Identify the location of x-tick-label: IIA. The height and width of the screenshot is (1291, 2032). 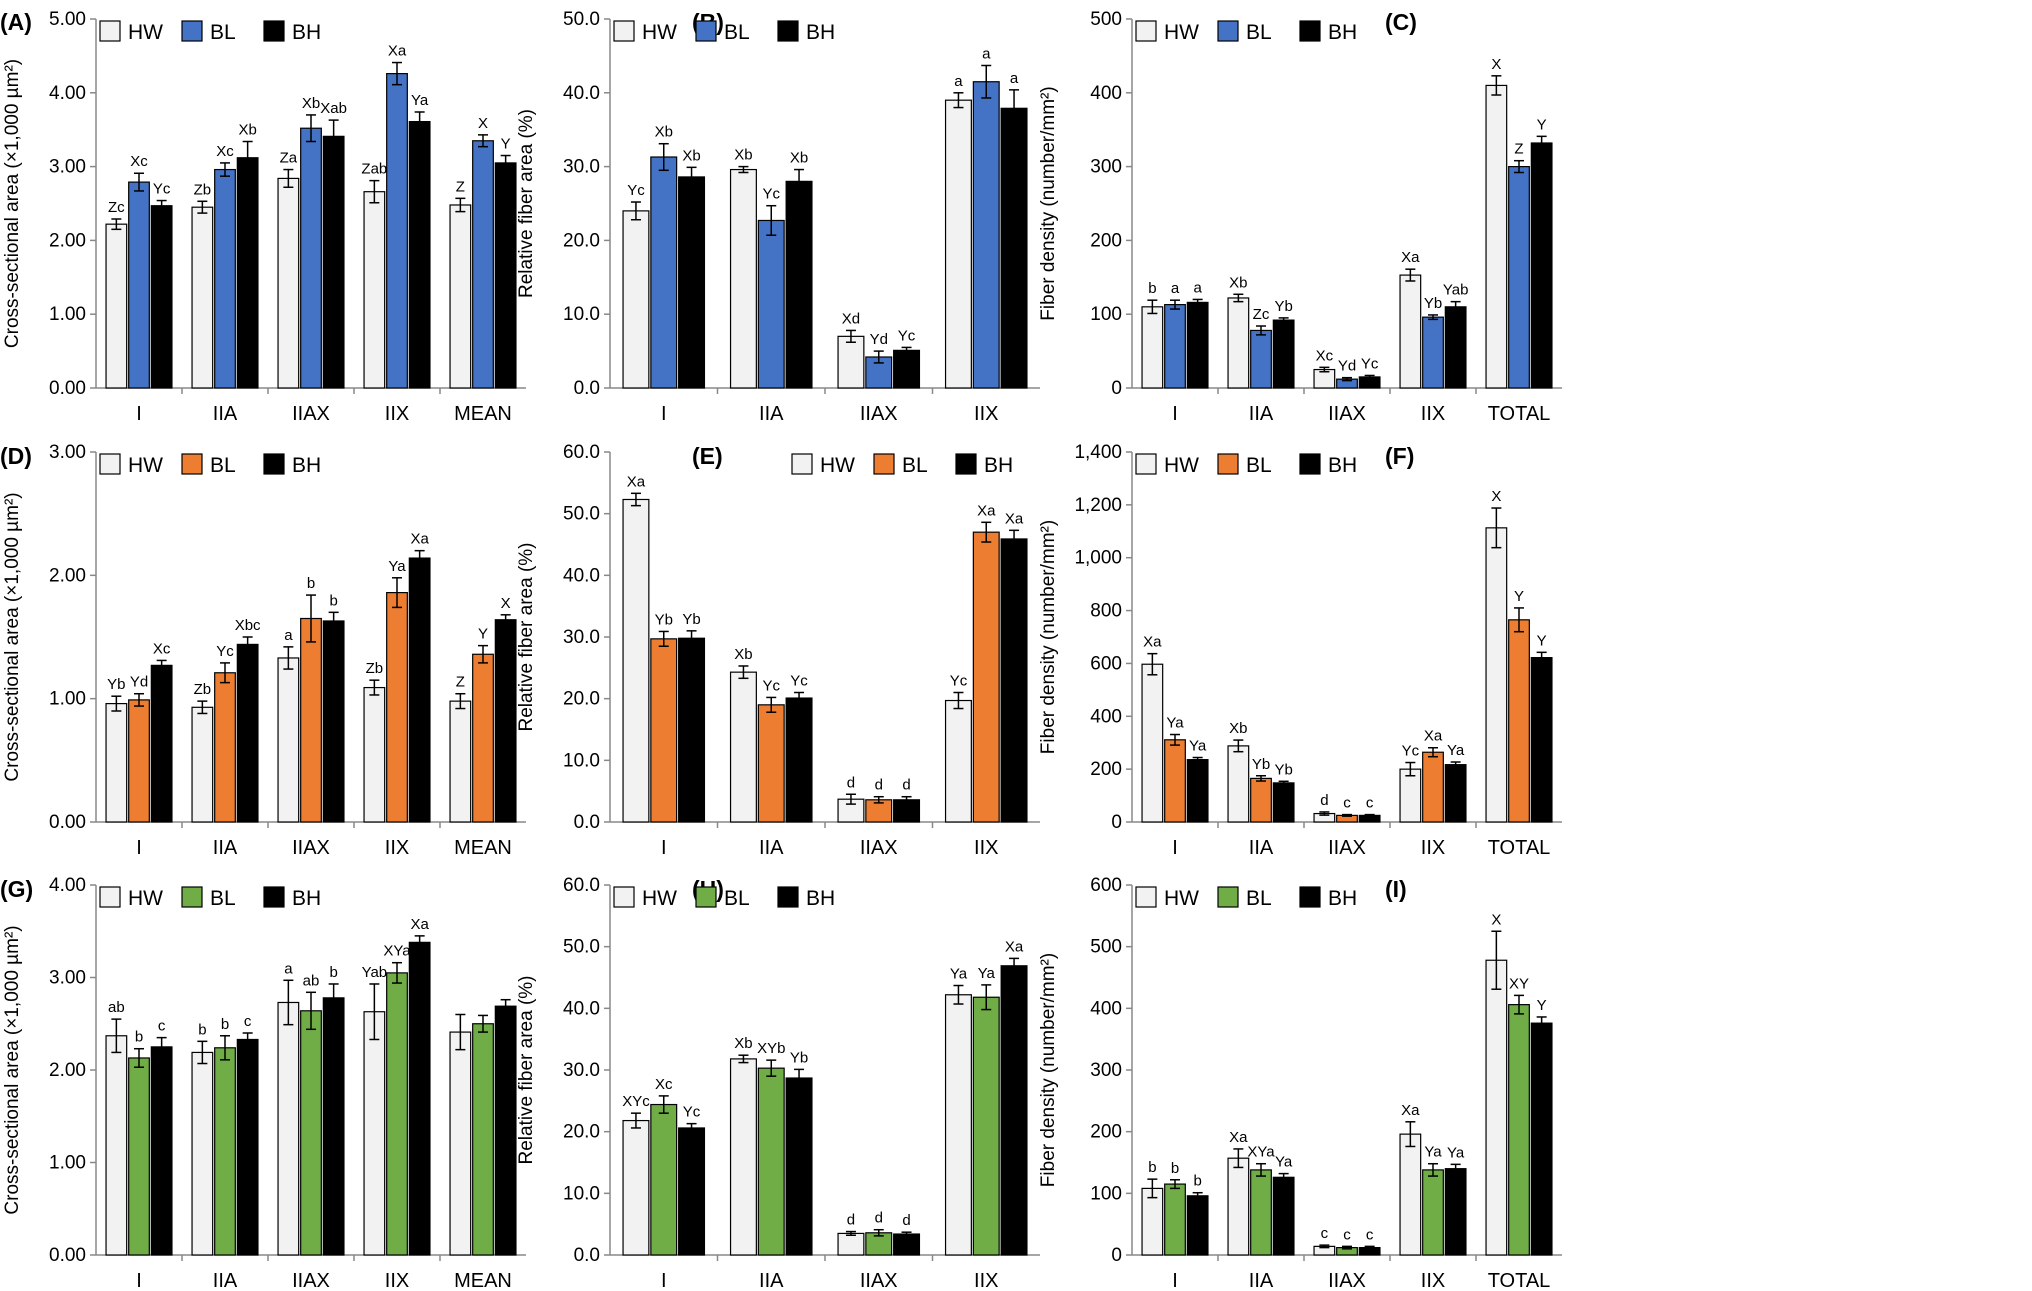
(771, 848).